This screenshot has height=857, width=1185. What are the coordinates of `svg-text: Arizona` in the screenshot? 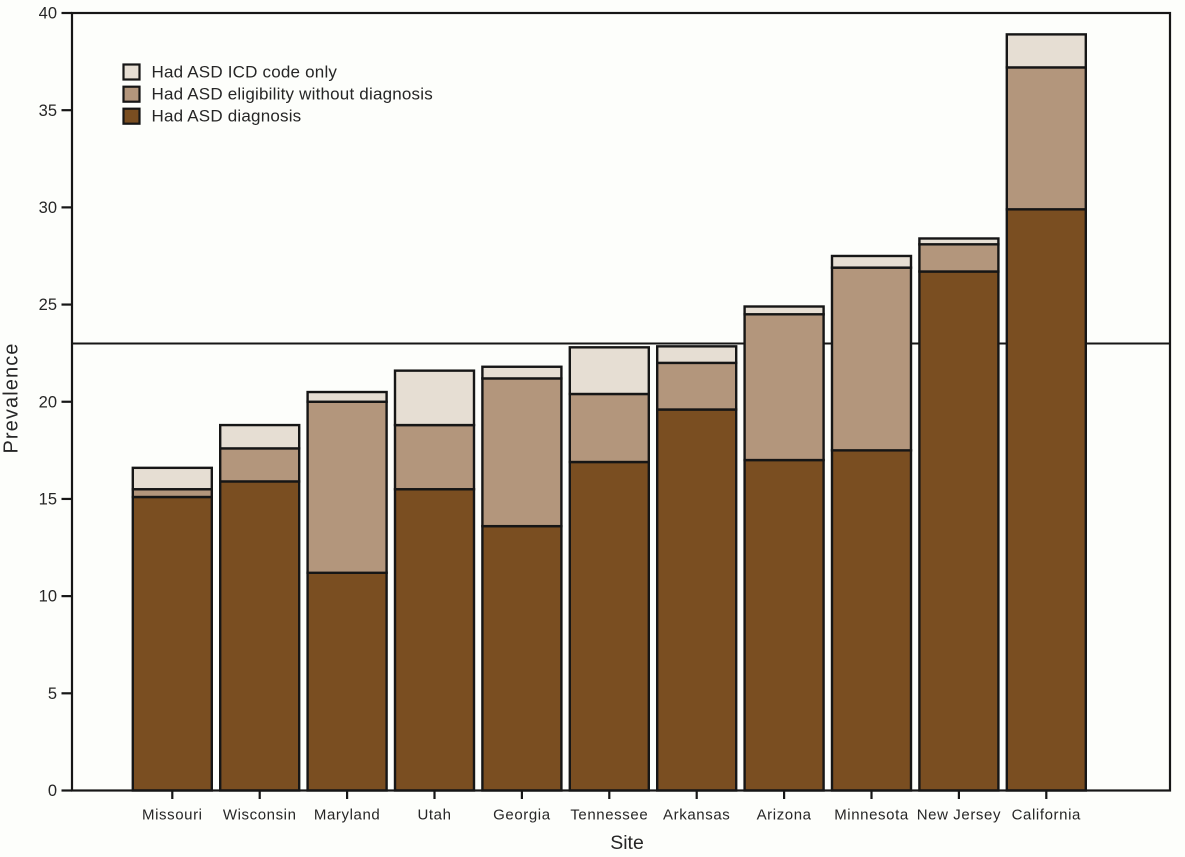 It's located at (784, 815).